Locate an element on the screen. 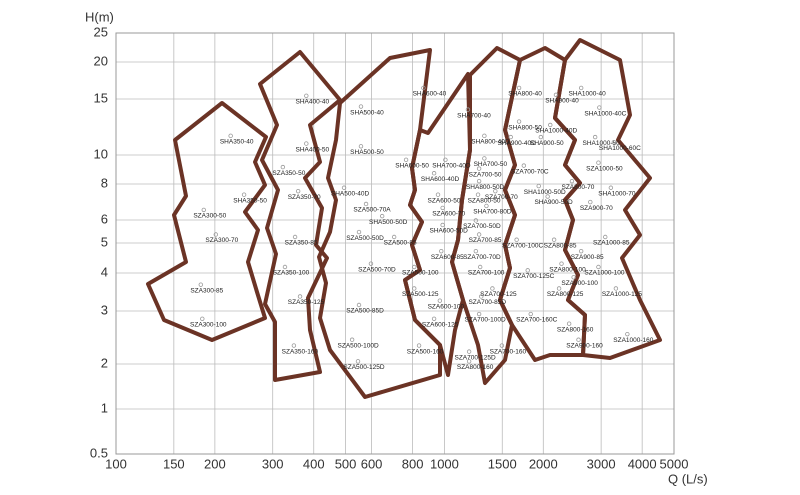 The width and height of the screenshot is (800, 495). x-tick-label: 4000 is located at coordinates (642, 463).